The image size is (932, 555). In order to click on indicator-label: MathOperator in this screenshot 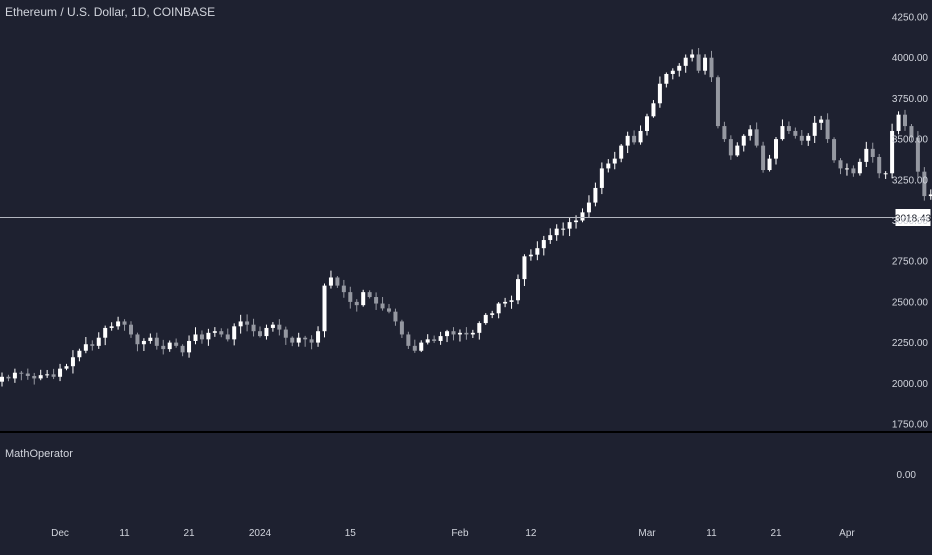, I will do `click(39, 454)`.